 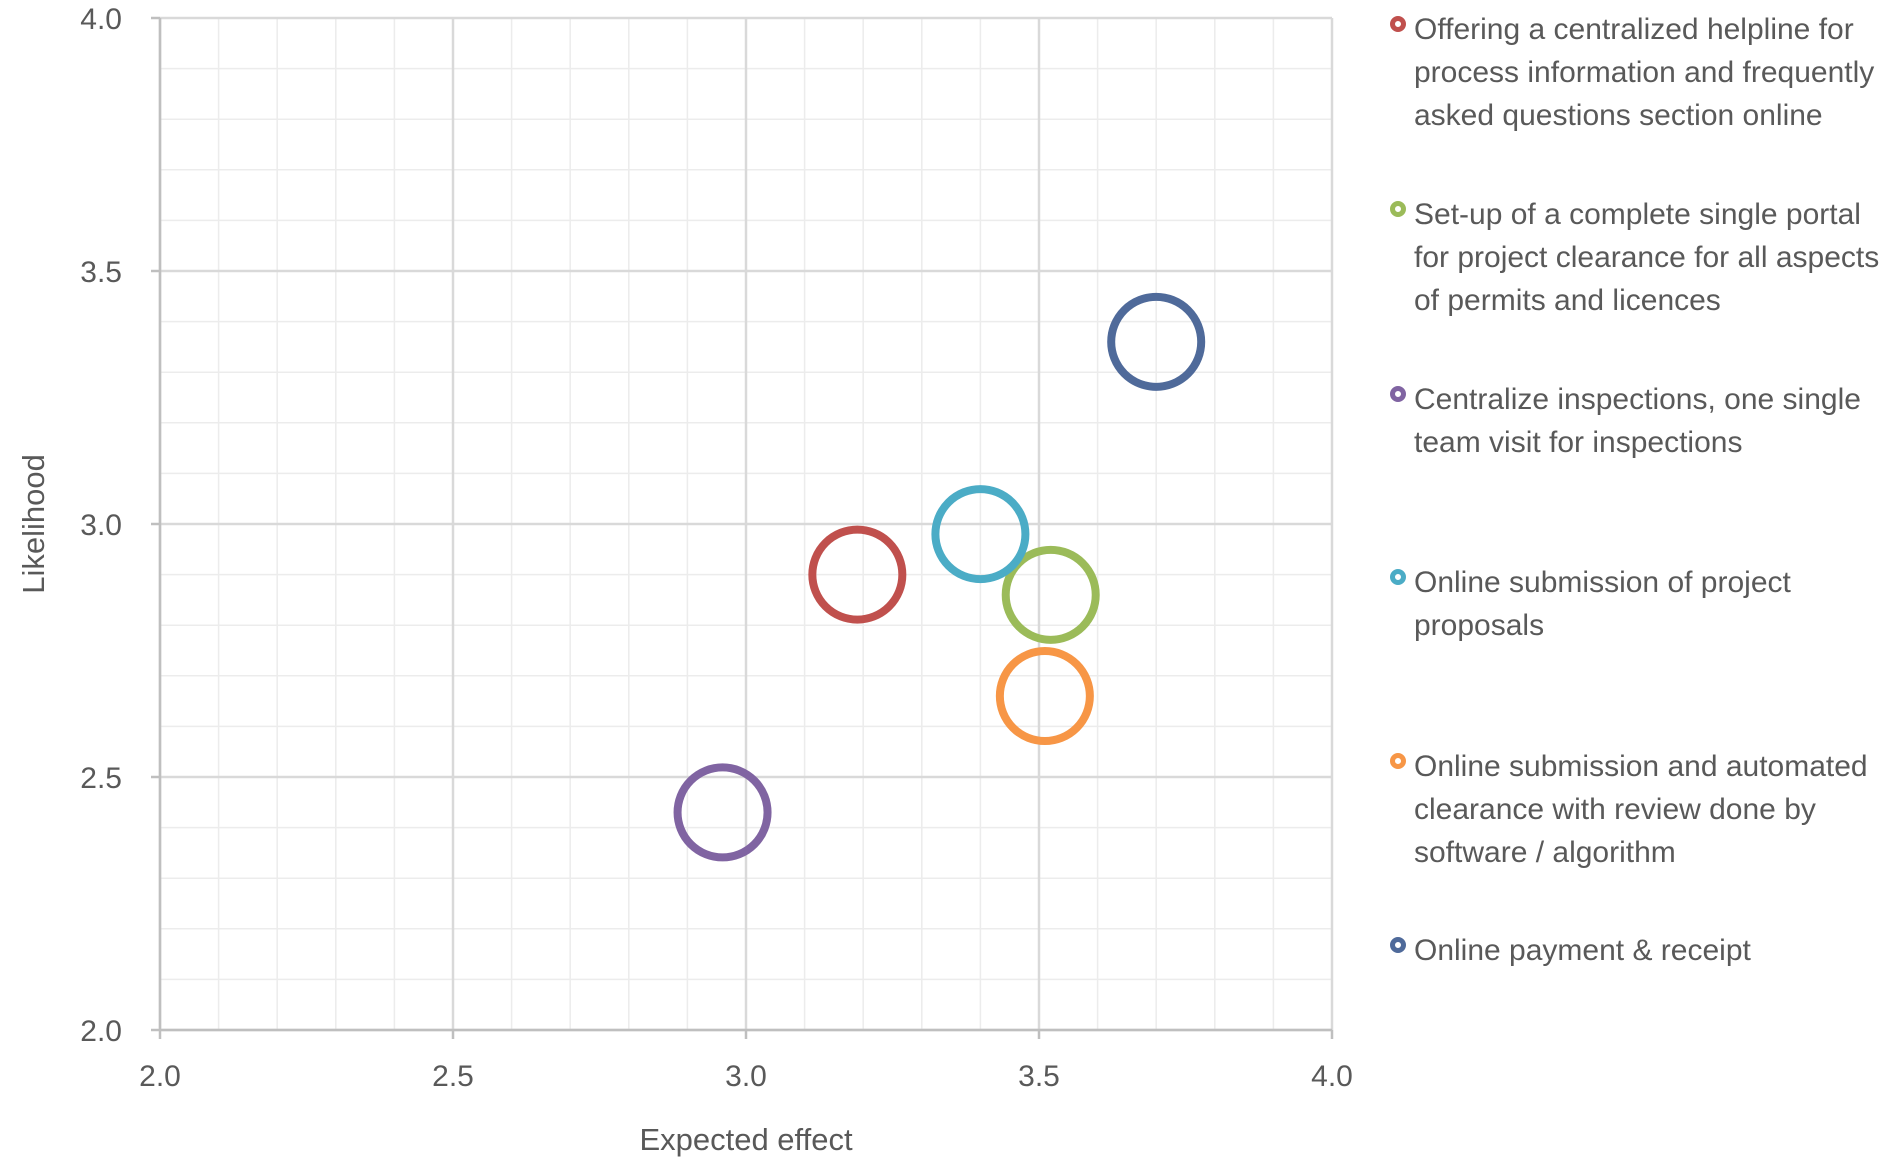 What do you see at coordinates (101, 19) in the screenshot?
I see `y-tick-label: 4.0` at bounding box center [101, 19].